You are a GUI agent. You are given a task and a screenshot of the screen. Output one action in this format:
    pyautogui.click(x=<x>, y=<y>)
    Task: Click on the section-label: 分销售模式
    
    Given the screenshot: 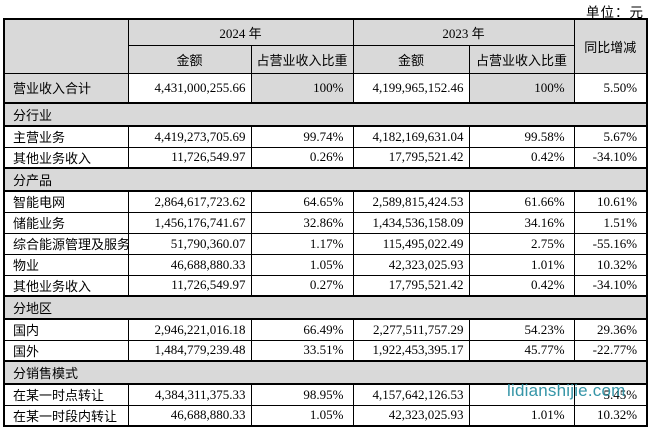 What is the action you would take?
    pyautogui.click(x=325, y=372)
    